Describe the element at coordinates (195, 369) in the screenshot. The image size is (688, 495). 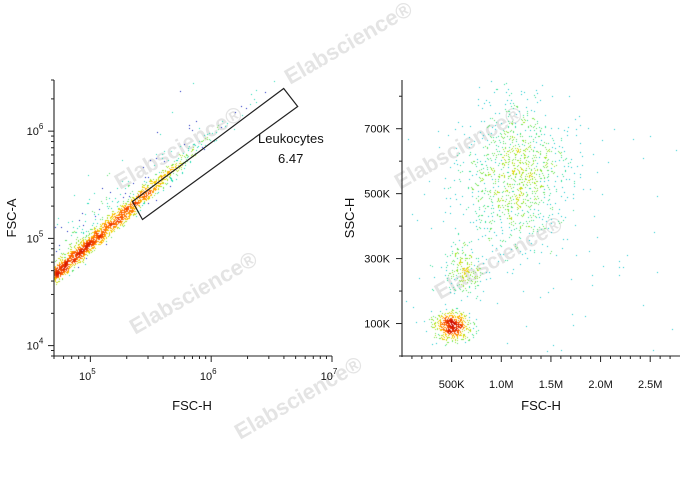
I see `left-plot-x-ticks: 10⁵ 10⁶ 10⁷` at that location.